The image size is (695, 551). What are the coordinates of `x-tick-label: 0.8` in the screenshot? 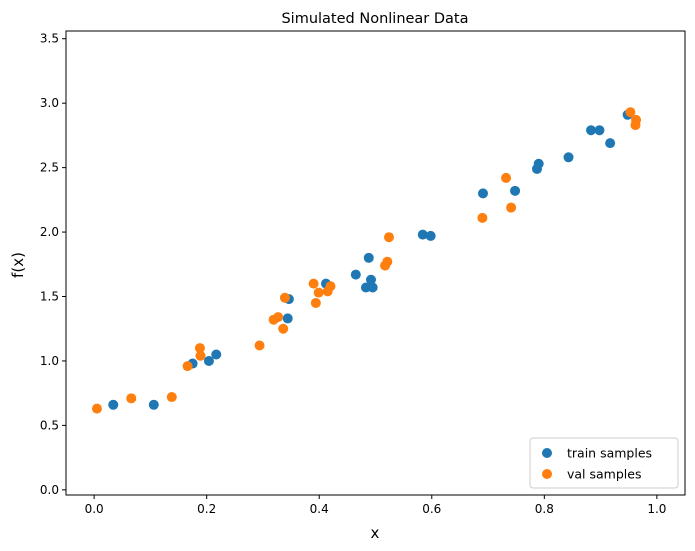 It's located at (544, 509).